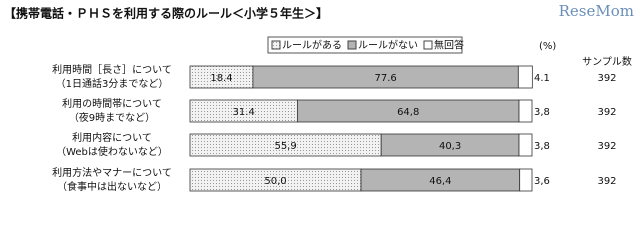  I want to click on legend-label: ルールがある, so click(312, 45).